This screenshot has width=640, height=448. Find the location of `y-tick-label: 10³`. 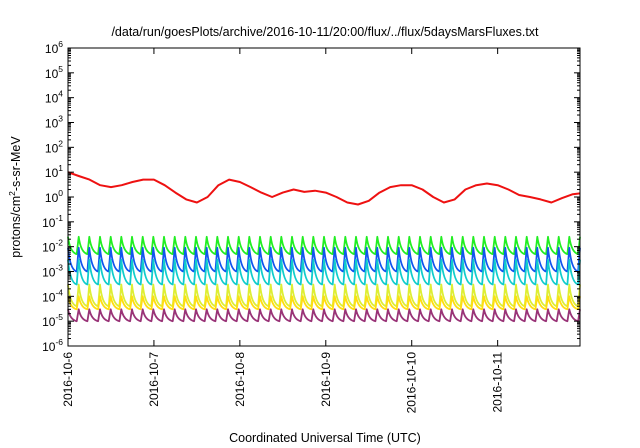

y-tick-label: 10³ is located at coordinates (54, 122).